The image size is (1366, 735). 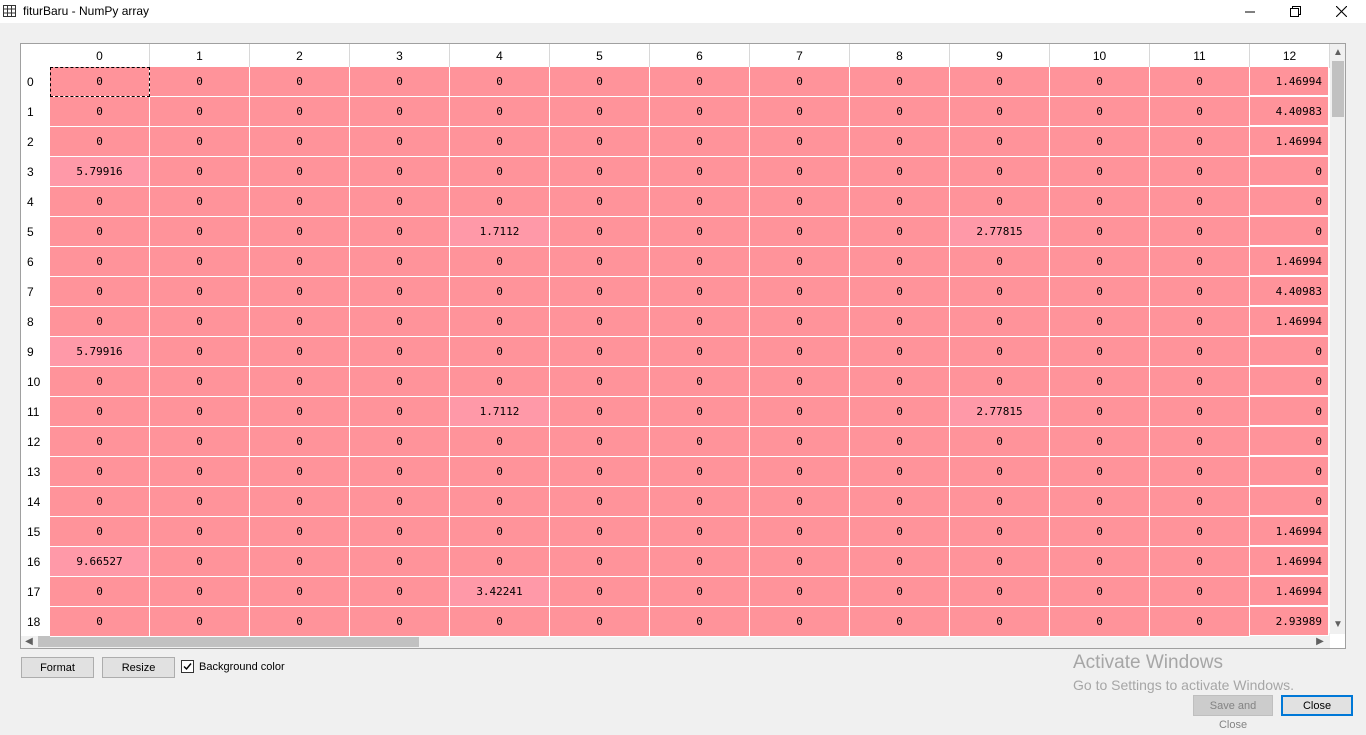 I want to click on resize-button: Resize, so click(x=138, y=667).